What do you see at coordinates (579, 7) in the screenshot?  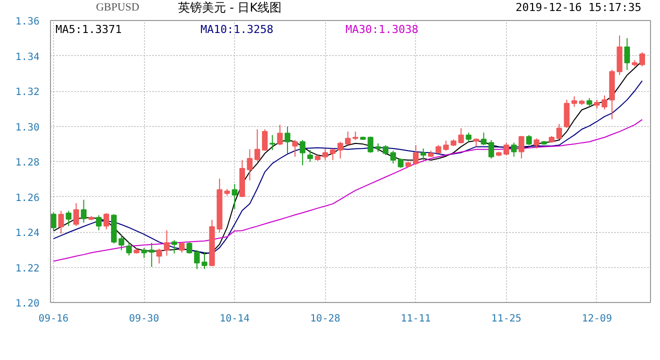 I see `chart-subtitle: 2019-12-16 15:17:35` at bounding box center [579, 7].